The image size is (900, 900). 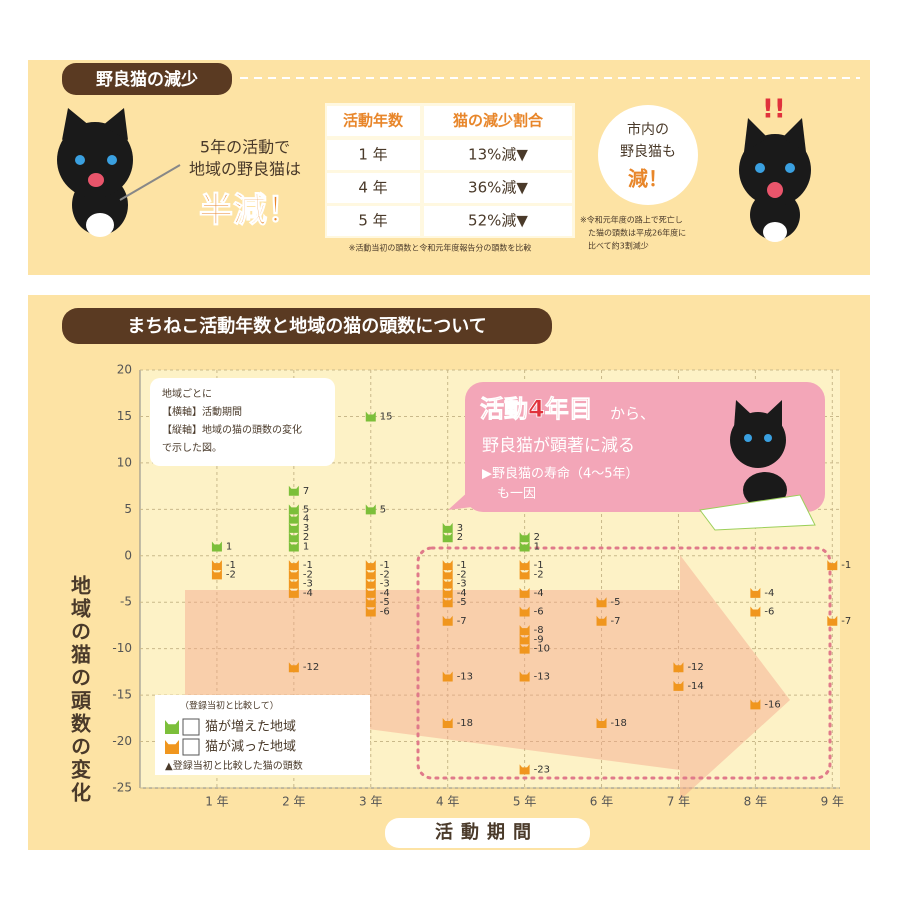 I want to click on y-tick-label: -15, so click(x=122, y=695).